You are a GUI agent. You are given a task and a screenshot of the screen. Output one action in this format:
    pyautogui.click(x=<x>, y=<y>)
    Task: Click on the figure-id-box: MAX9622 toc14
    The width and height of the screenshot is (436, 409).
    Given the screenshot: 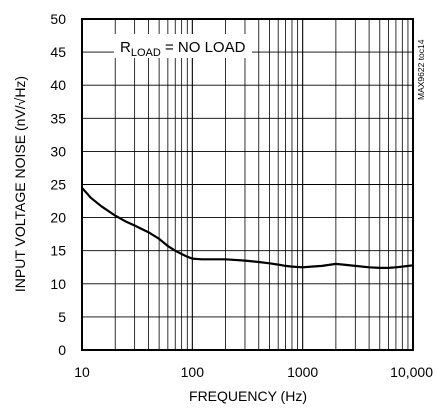 What is the action you would take?
    pyautogui.click(x=420, y=65)
    